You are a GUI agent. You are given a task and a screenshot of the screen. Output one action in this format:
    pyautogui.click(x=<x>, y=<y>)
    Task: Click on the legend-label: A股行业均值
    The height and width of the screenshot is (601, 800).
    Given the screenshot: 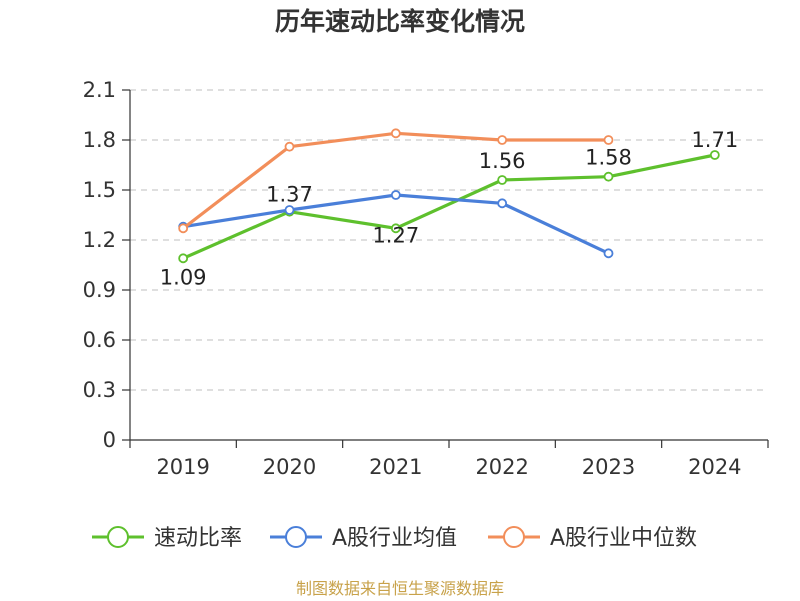 What is the action you would take?
    pyautogui.click(x=394, y=538)
    